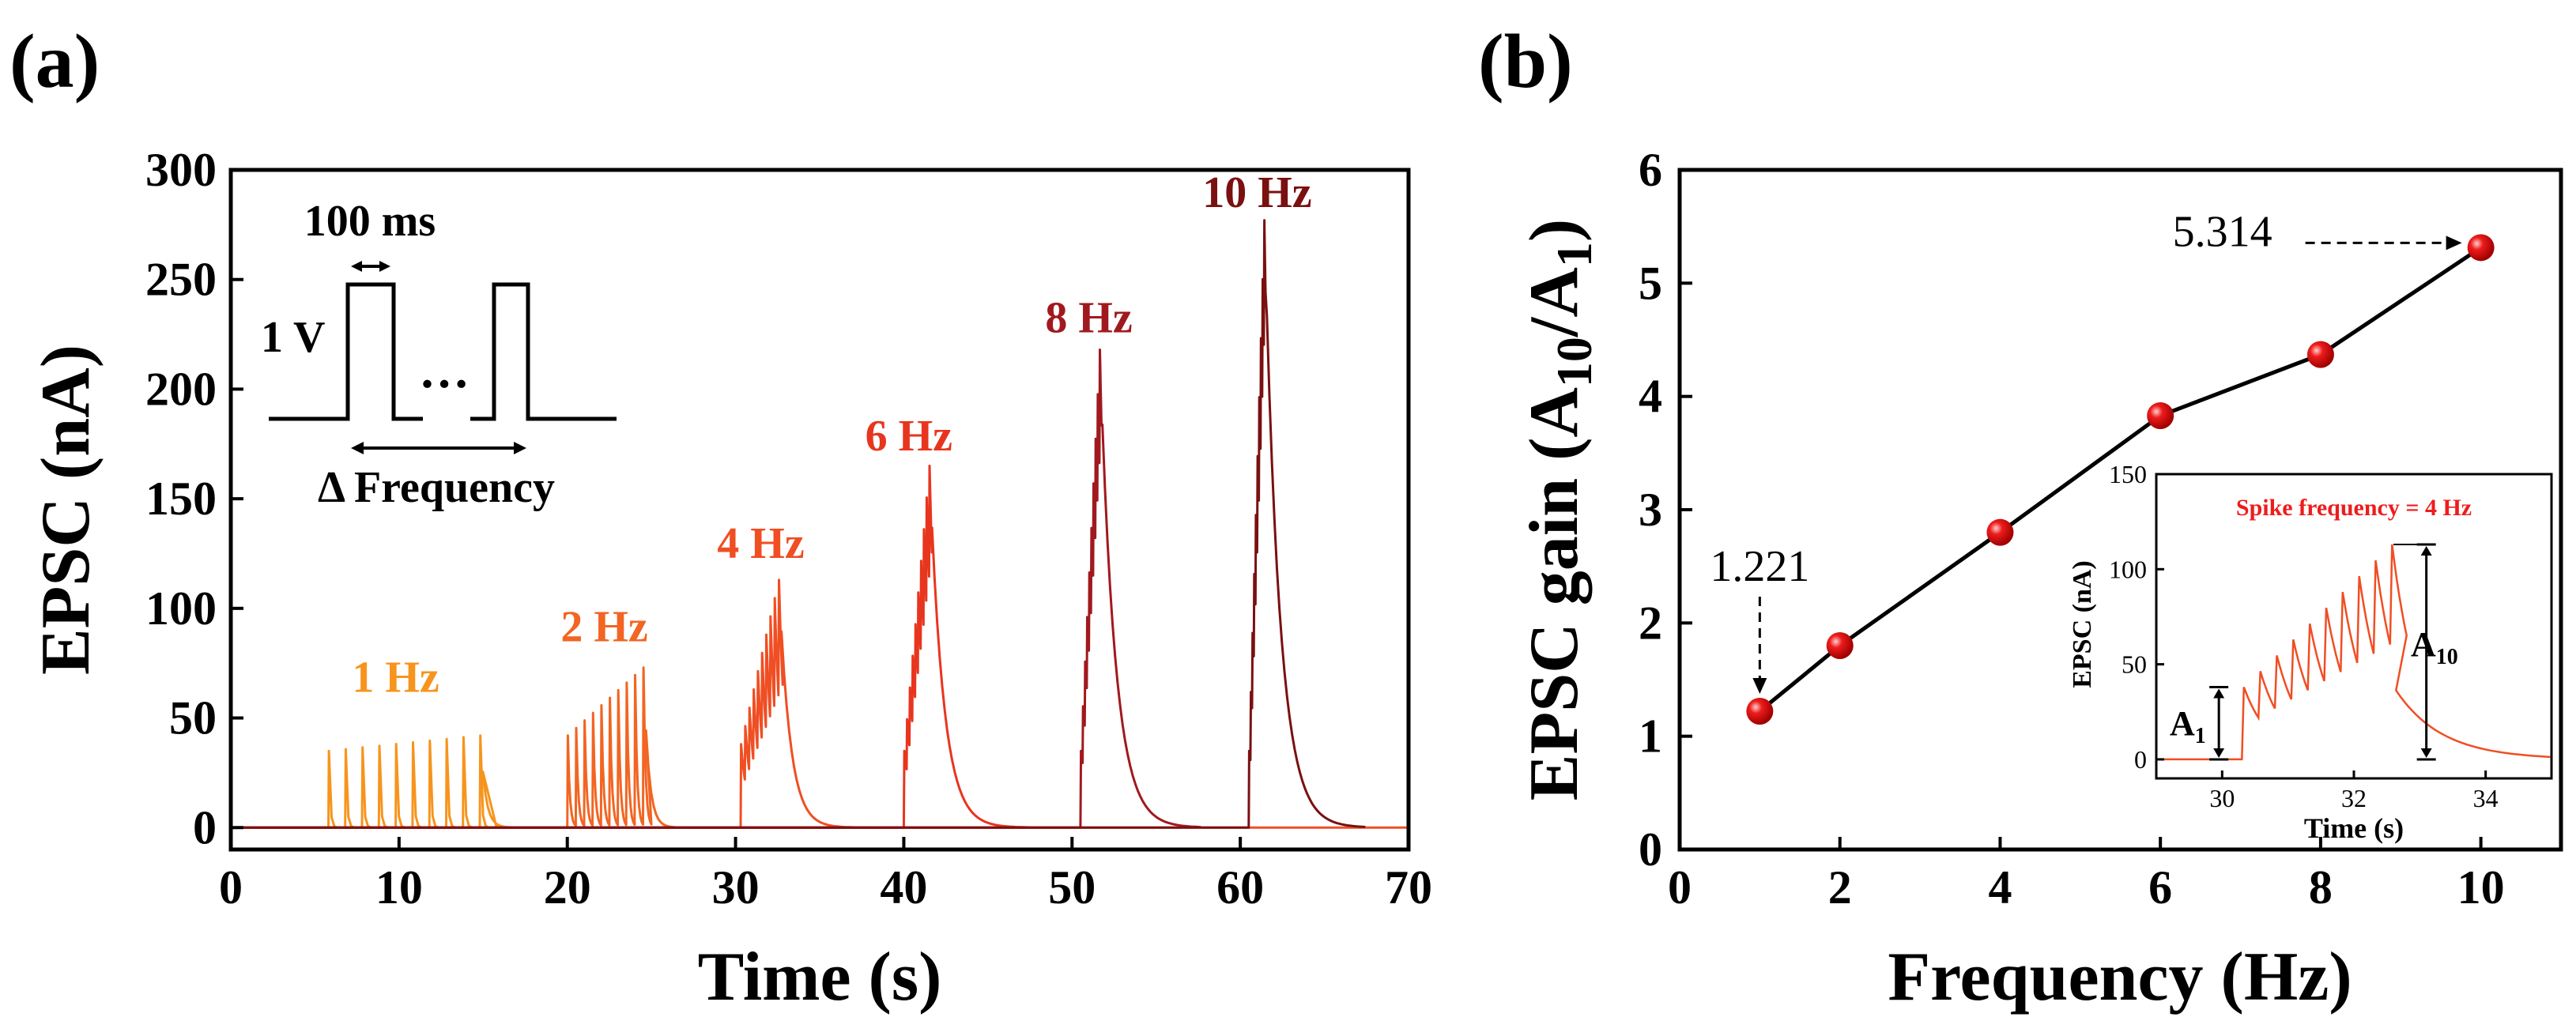 The width and height of the screenshot is (2576, 1036). Describe the element at coordinates (1072, 887) in the screenshot. I see `x-tick-label-a: 50` at that location.